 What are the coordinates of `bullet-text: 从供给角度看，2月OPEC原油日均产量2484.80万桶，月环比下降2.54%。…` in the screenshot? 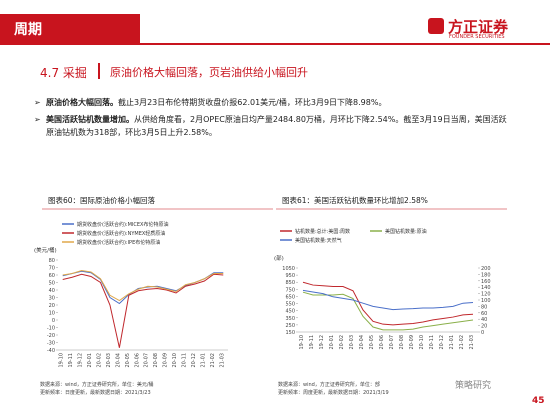 It's located at (276, 126).